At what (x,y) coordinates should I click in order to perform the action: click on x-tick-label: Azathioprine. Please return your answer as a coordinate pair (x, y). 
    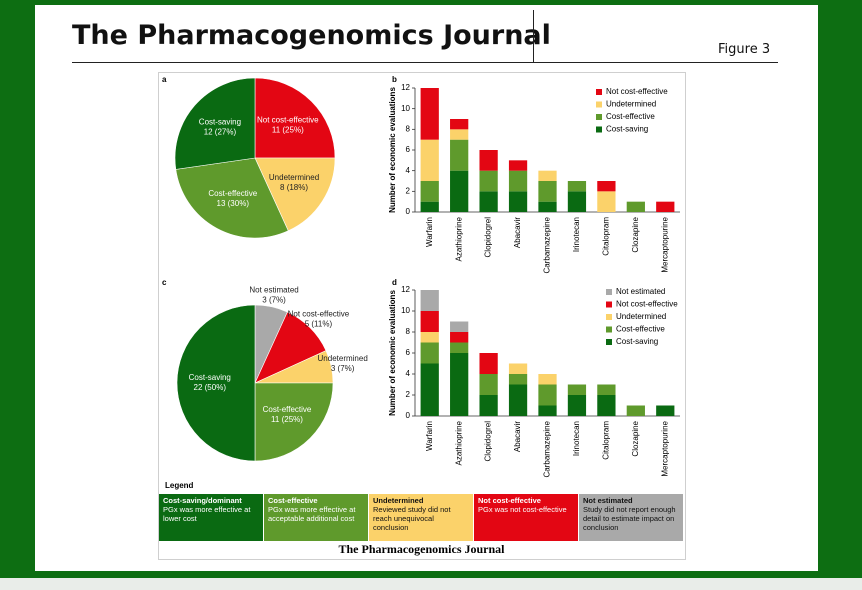
    Looking at the image, I should click on (458, 442).